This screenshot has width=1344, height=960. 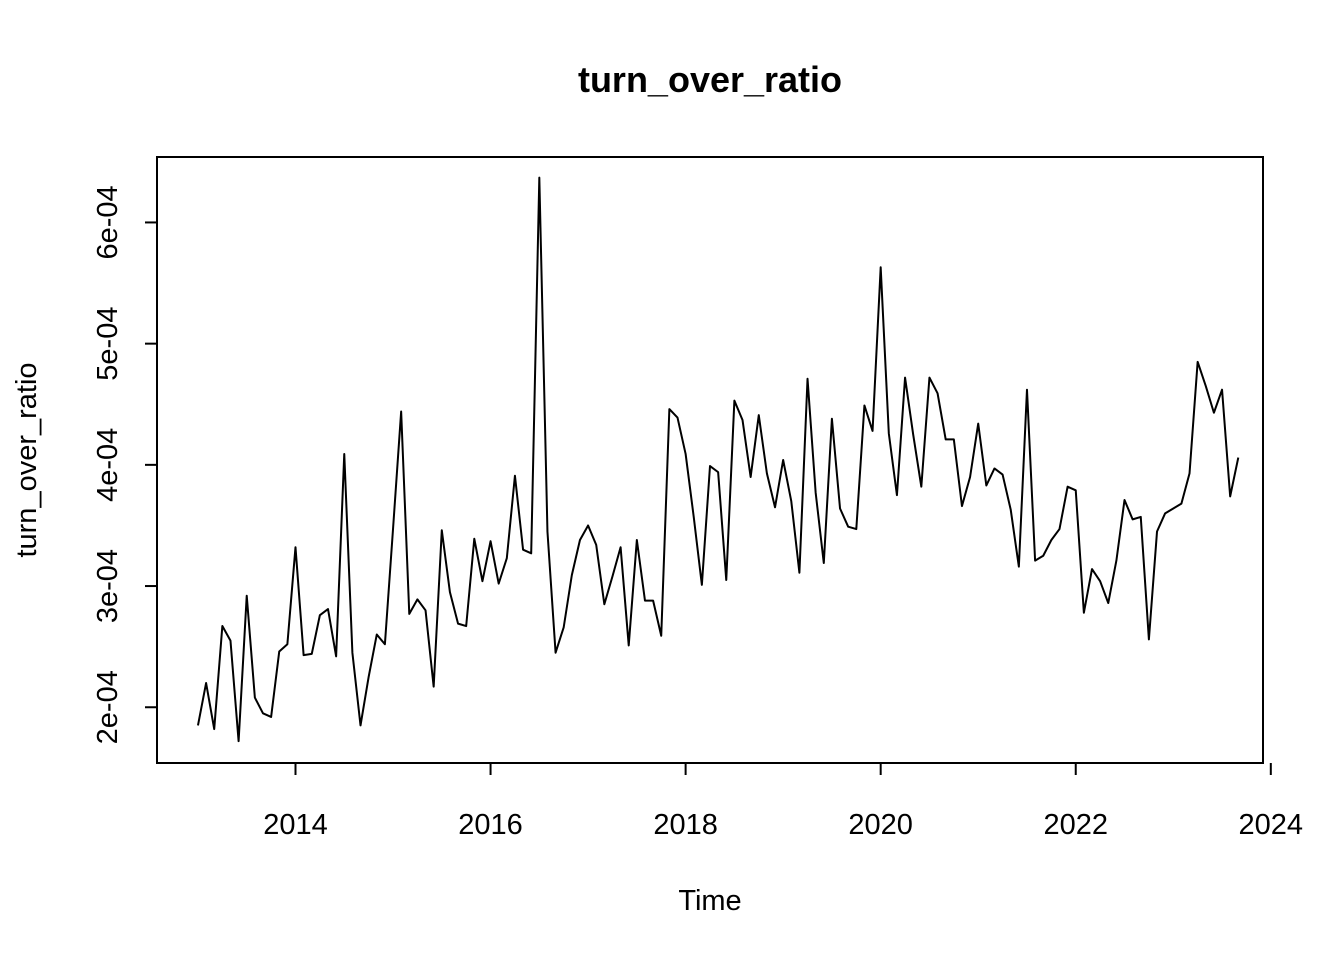 I want to click on y-axis-ticks: 2e-04 3e-04 4e-04 5e-04 6e-04, so click(x=124, y=464).